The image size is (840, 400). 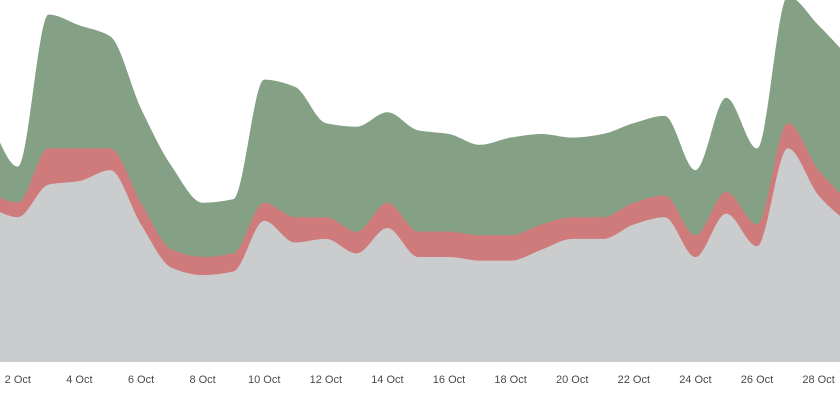 I want to click on x-tick-label: 20 Oct, so click(x=572, y=380).